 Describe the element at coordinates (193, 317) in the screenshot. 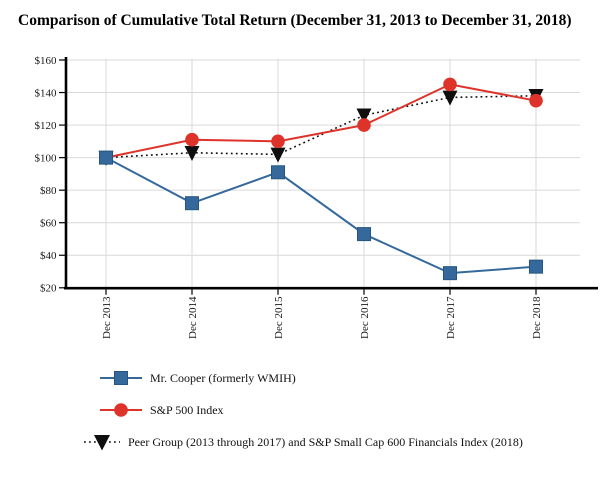

I see `x-tick-label: Dec 2014` at that location.